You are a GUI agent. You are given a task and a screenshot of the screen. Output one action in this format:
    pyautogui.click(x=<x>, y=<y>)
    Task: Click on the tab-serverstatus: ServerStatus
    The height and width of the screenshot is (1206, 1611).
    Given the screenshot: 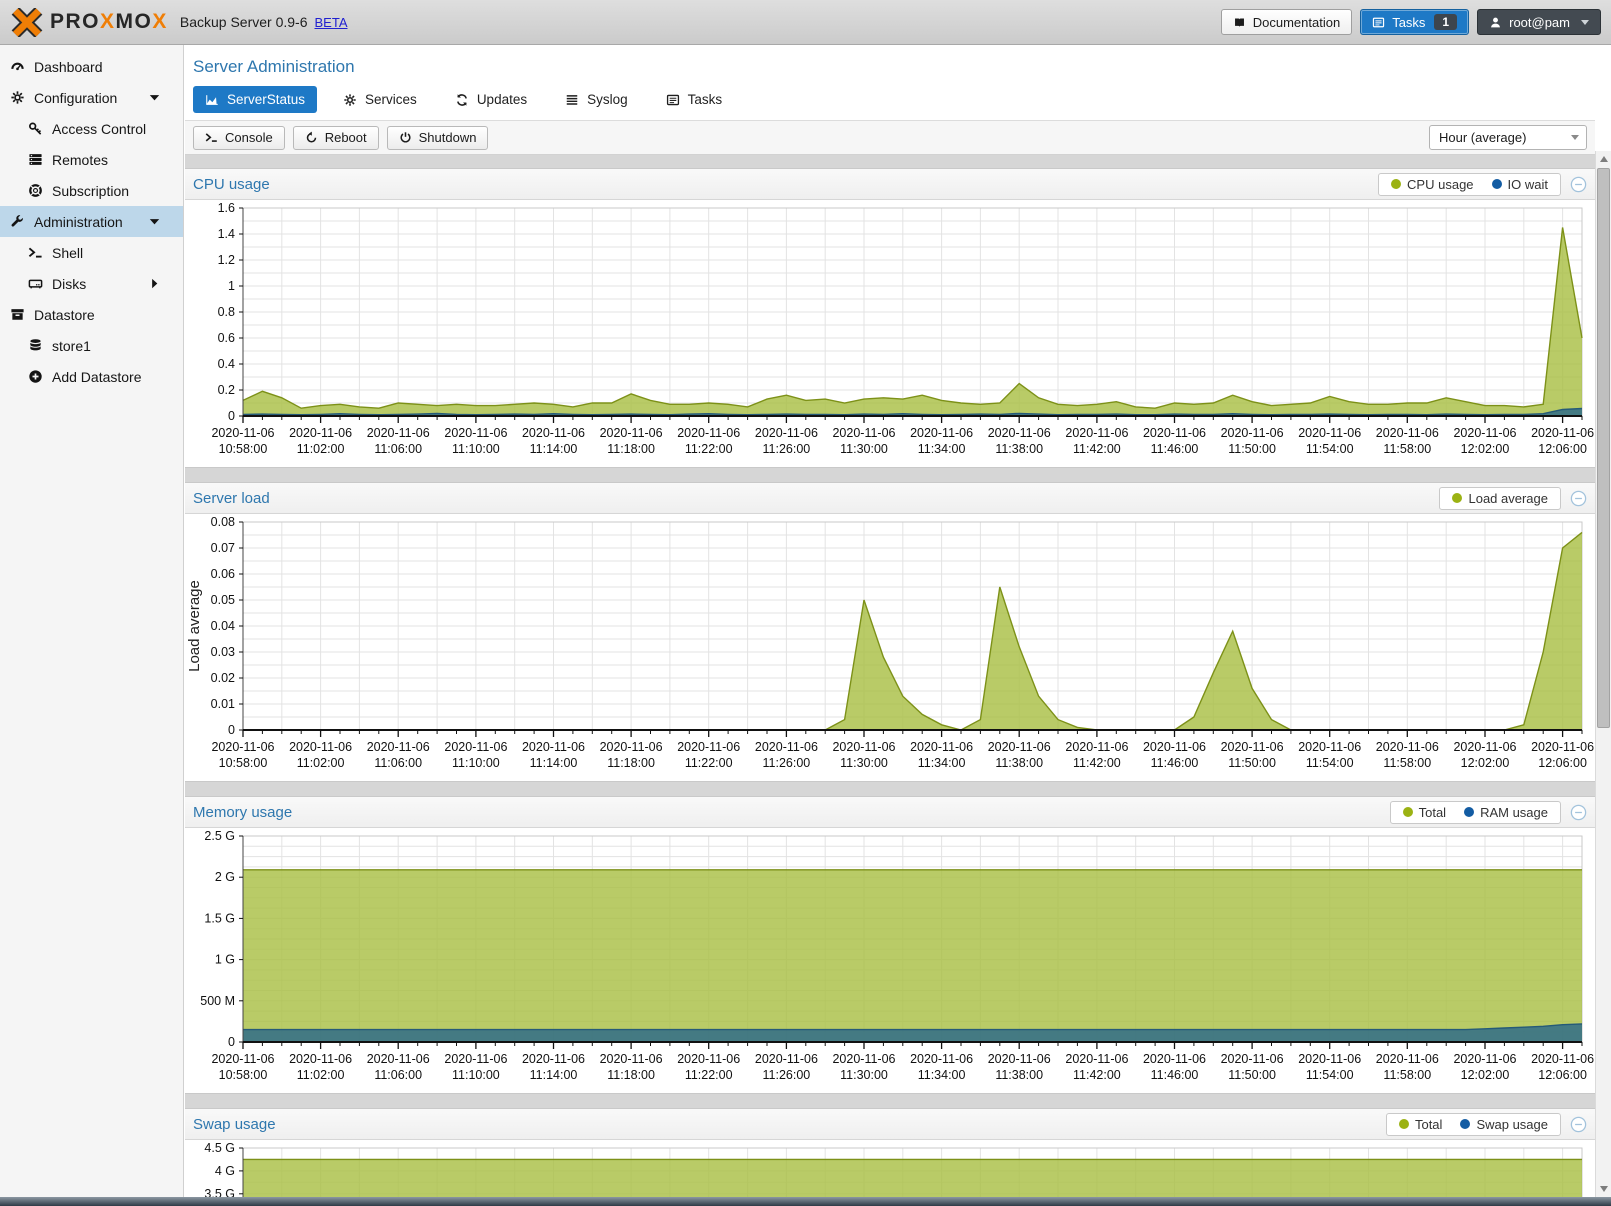 What is the action you would take?
    pyautogui.click(x=255, y=99)
    